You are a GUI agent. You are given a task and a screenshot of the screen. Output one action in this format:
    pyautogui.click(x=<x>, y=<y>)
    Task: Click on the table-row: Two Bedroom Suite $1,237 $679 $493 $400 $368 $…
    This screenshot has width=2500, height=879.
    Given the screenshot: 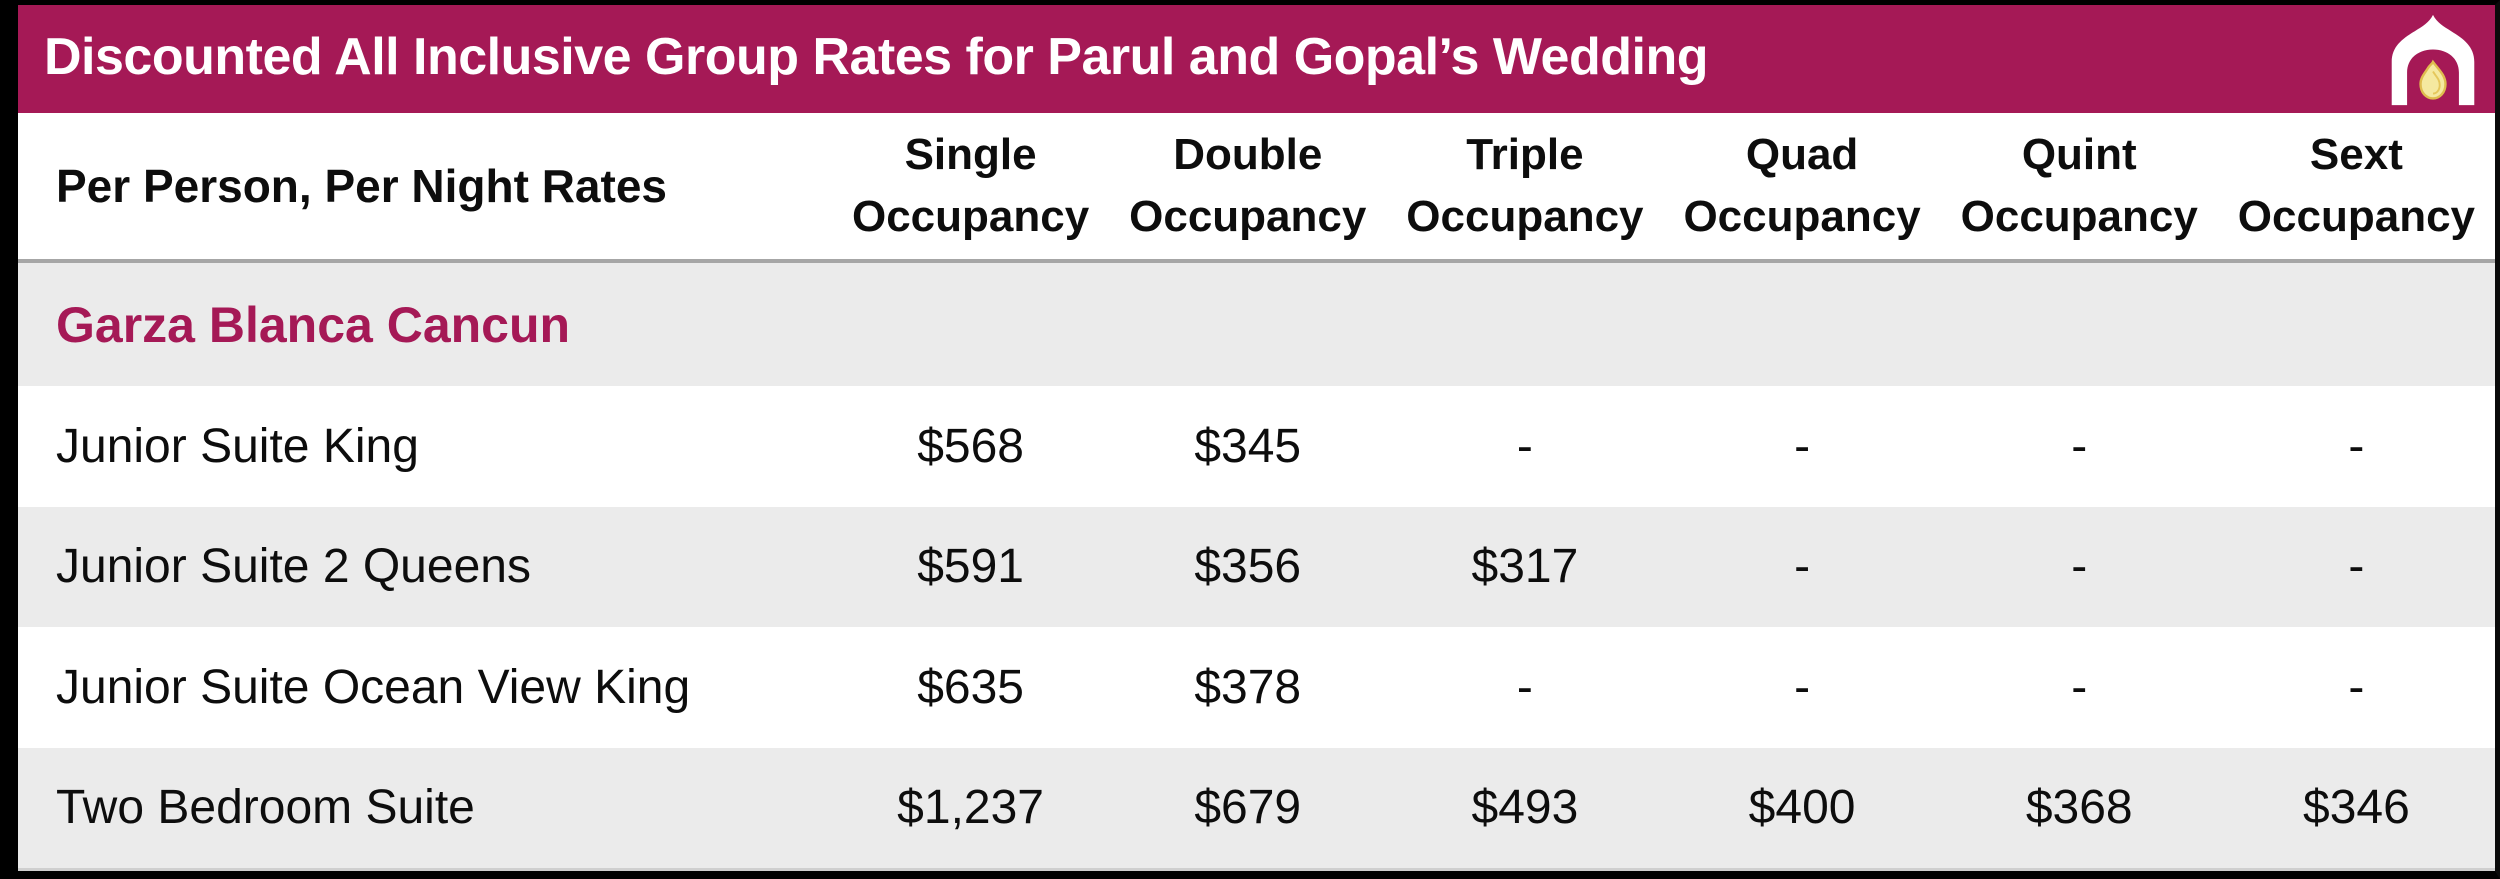 What is the action you would take?
    pyautogui.click(x=1256, y=809)
    